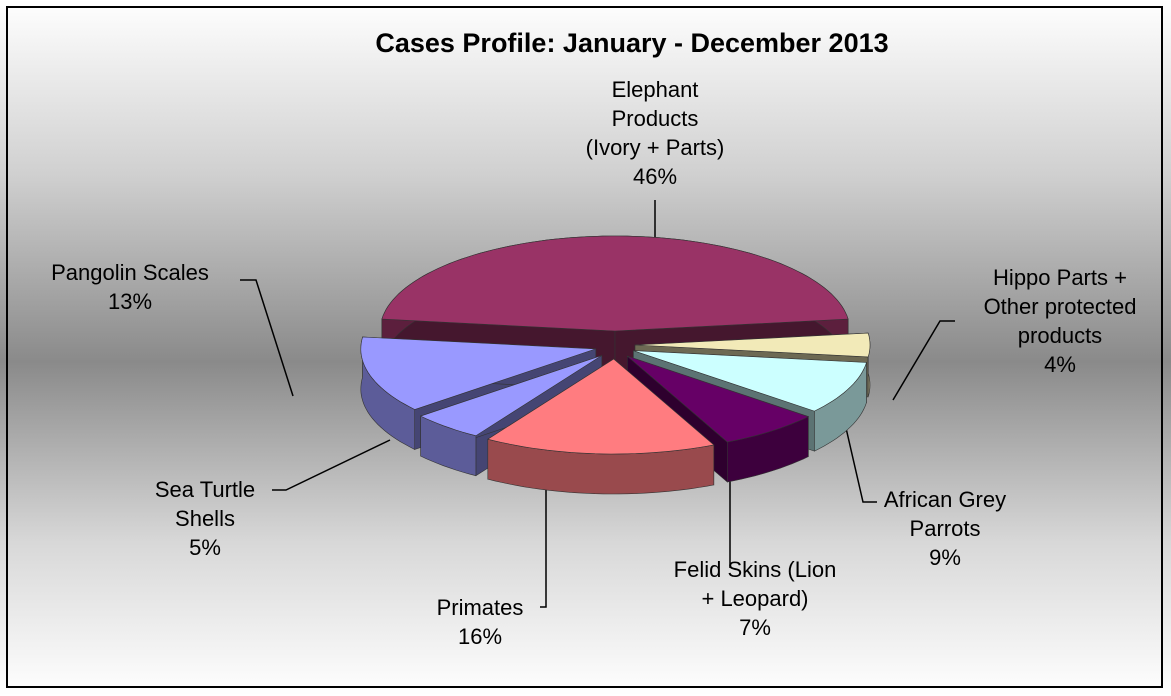 The width and height of the screenshot is (1171, 696). I want to click on category-label: Primates, so click(480, 607).